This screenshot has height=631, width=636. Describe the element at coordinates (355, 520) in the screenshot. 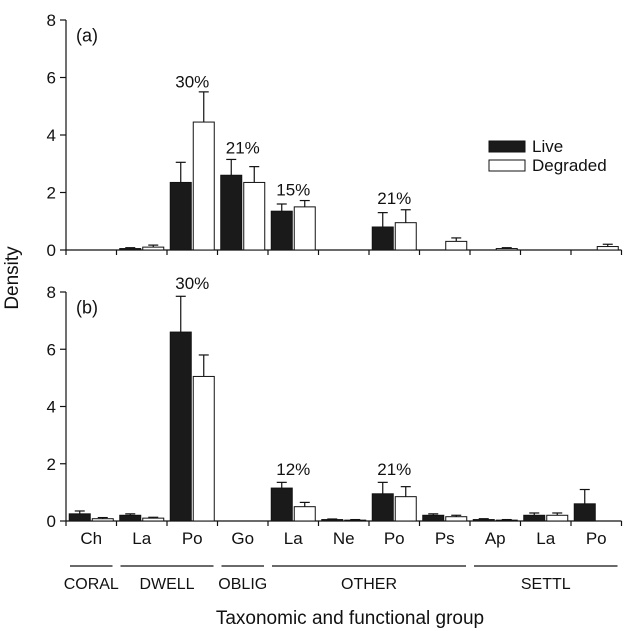

I see `bar-degraded-ne` at that location.